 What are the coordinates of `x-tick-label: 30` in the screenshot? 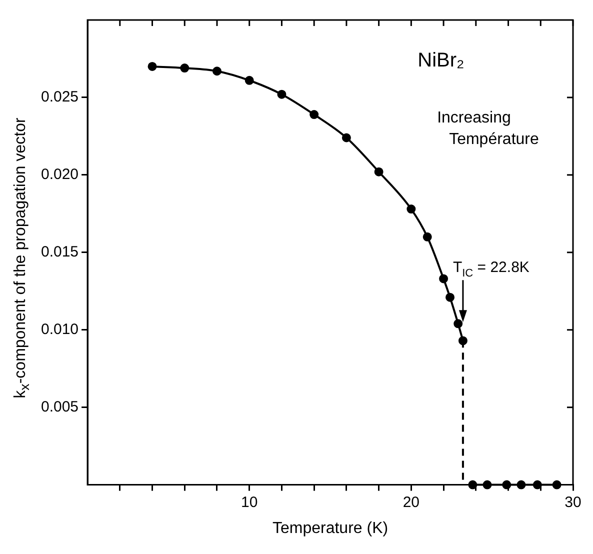 It's located at (573, 502).